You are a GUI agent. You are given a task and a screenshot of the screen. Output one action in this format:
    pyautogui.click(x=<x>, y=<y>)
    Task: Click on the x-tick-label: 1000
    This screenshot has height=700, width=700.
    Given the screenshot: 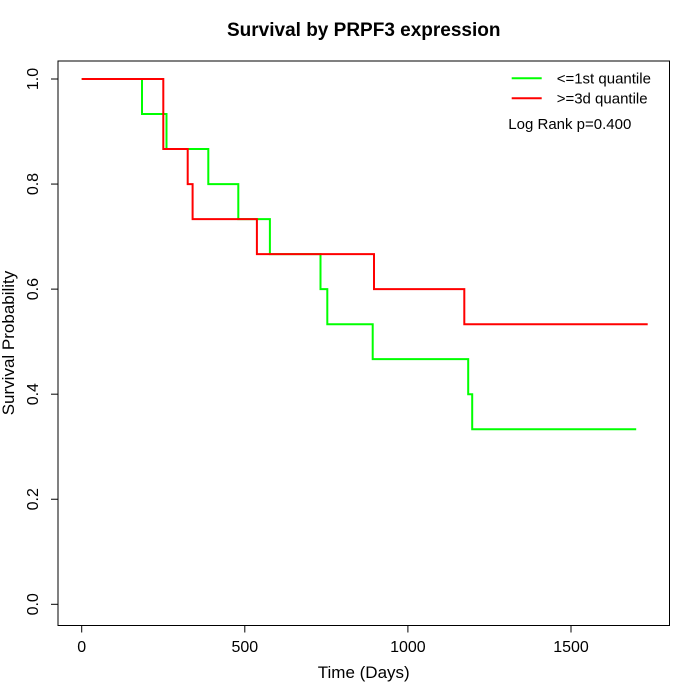 What is the action you would take?
    pyautogui.click(x=408, y=647)
    